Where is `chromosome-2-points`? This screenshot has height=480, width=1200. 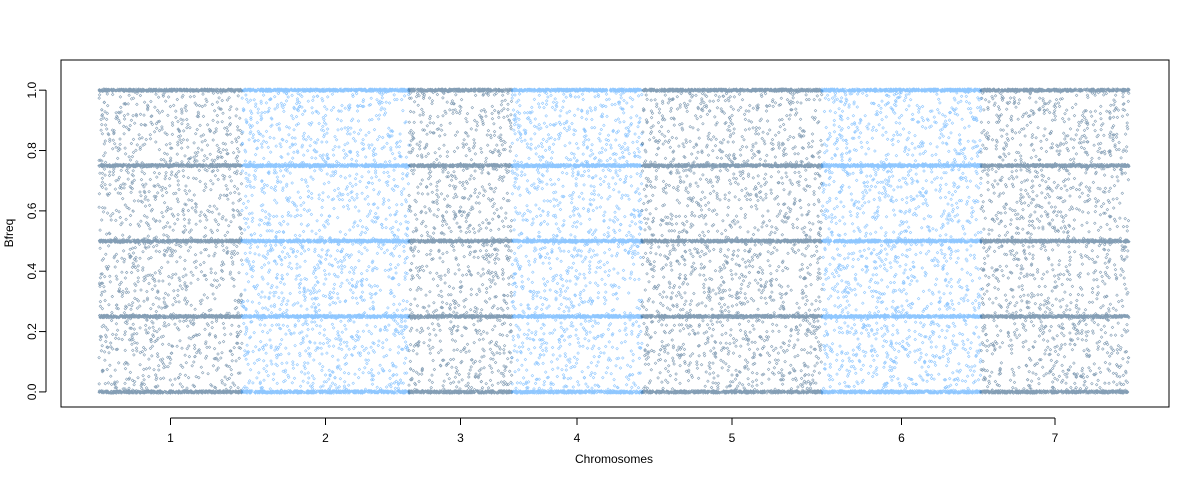 chromosome-2-points is located at coordinates (325, 241).